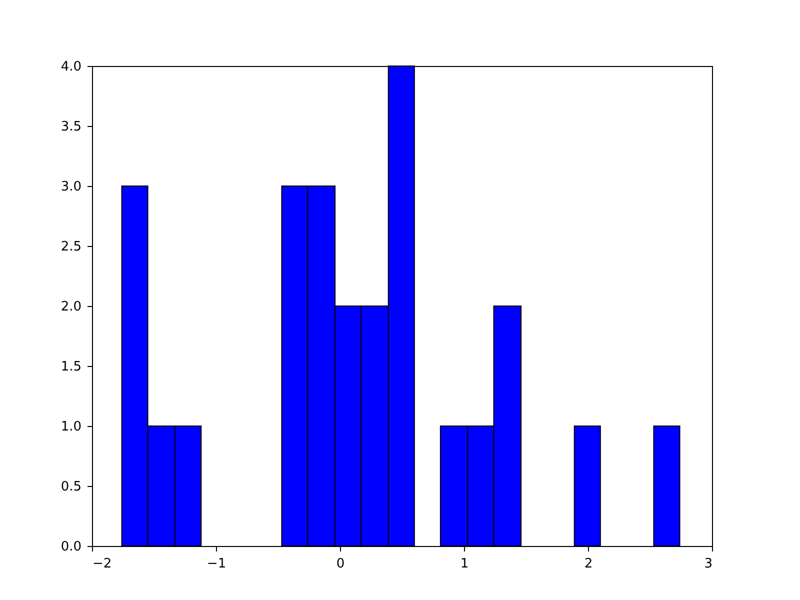 The width and height of the screenshot is (800, 600). What do you see at coordinates (71, 547) in the screenshot?
I see `y-tick-label: 0.0` at bounding box center [71, 547].